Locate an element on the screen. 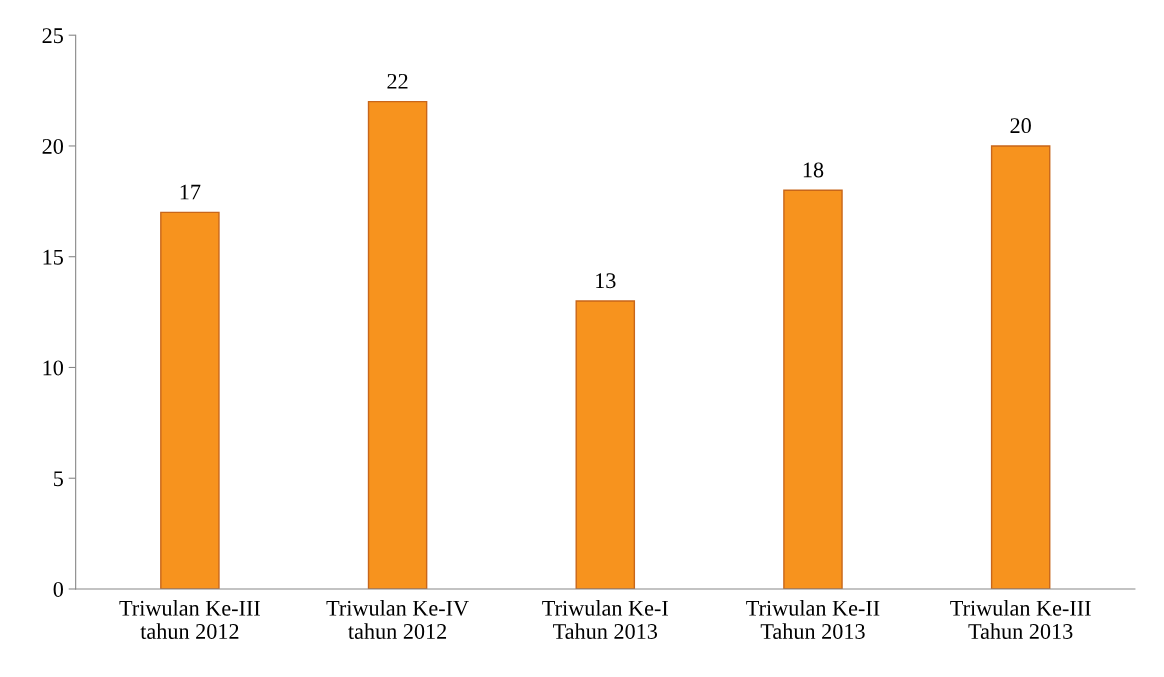  x-tick-label: Triwulan Ke-III tahun 2012 is located at coordinates (189, 619).